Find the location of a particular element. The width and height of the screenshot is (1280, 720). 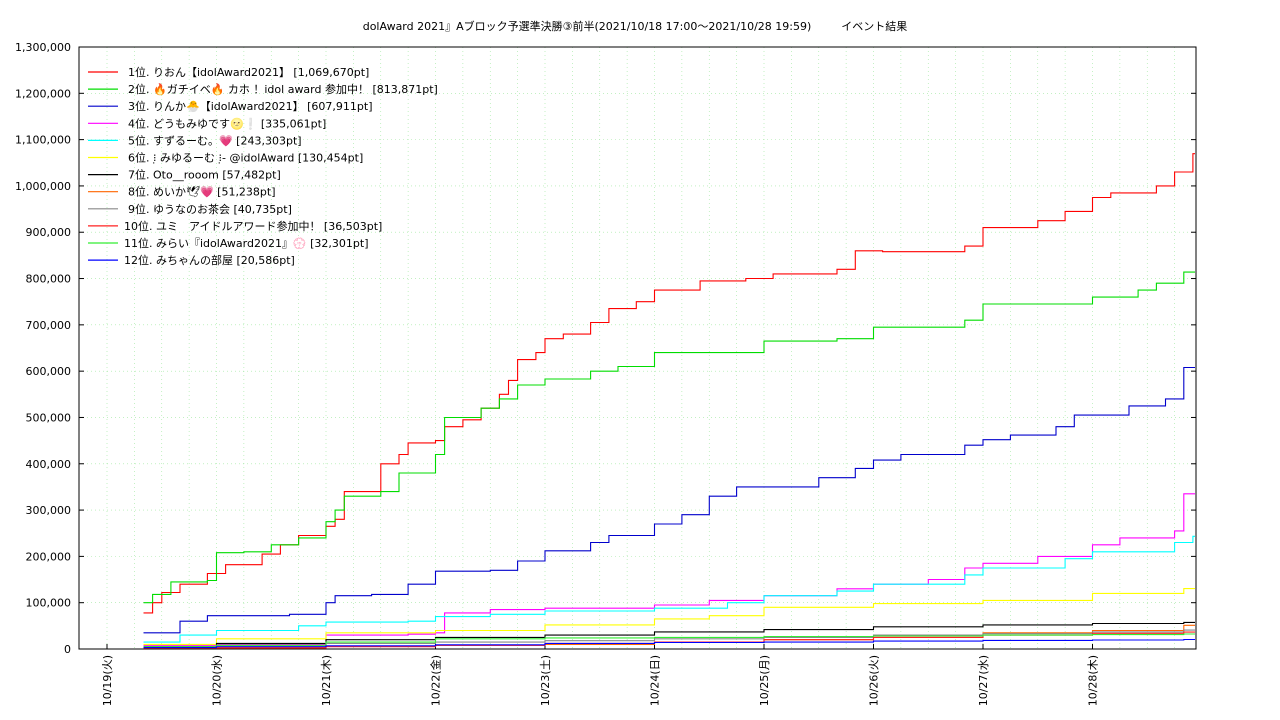

legend-label: 6位. ⁝̣ みゆるーむ ⁝̣- @idolAward [130,454pt] is located at coordinates (245, 158).